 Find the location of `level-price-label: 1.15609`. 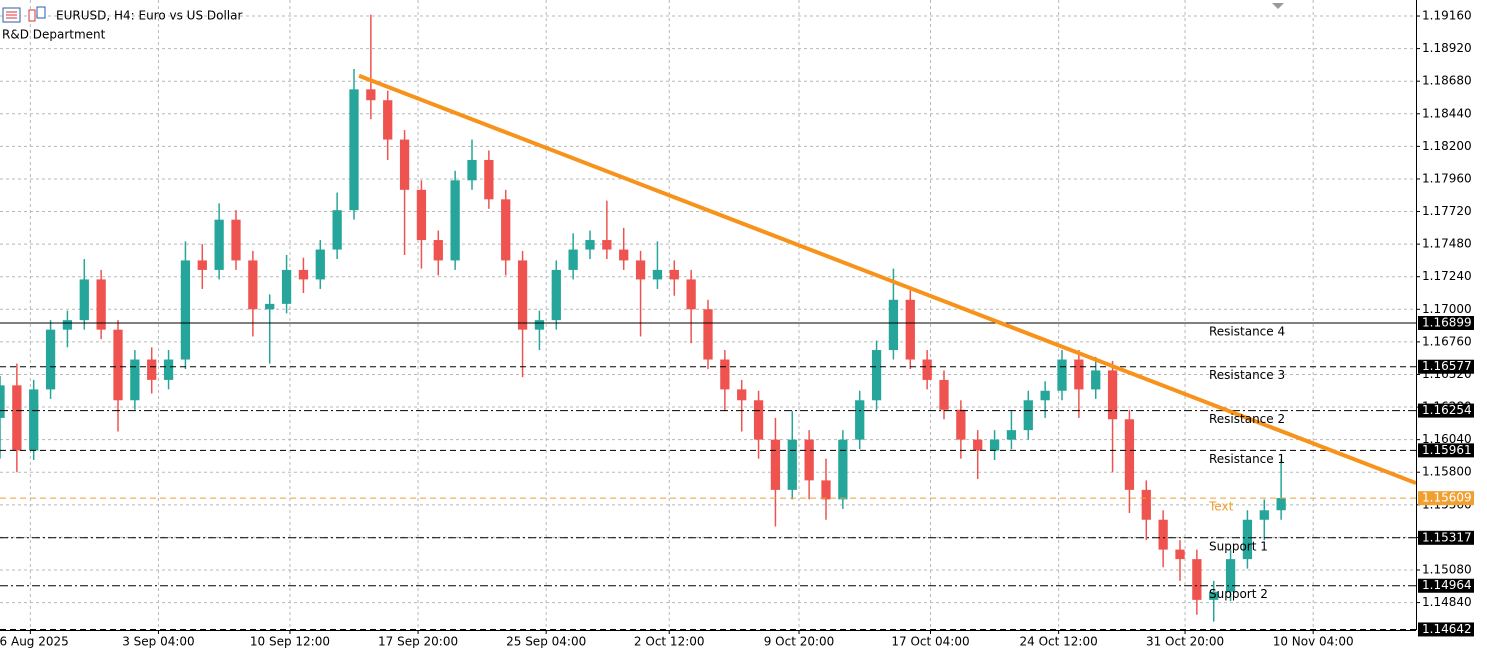

level-price-label: 1.15609 is located at coordinates (1447, 498).